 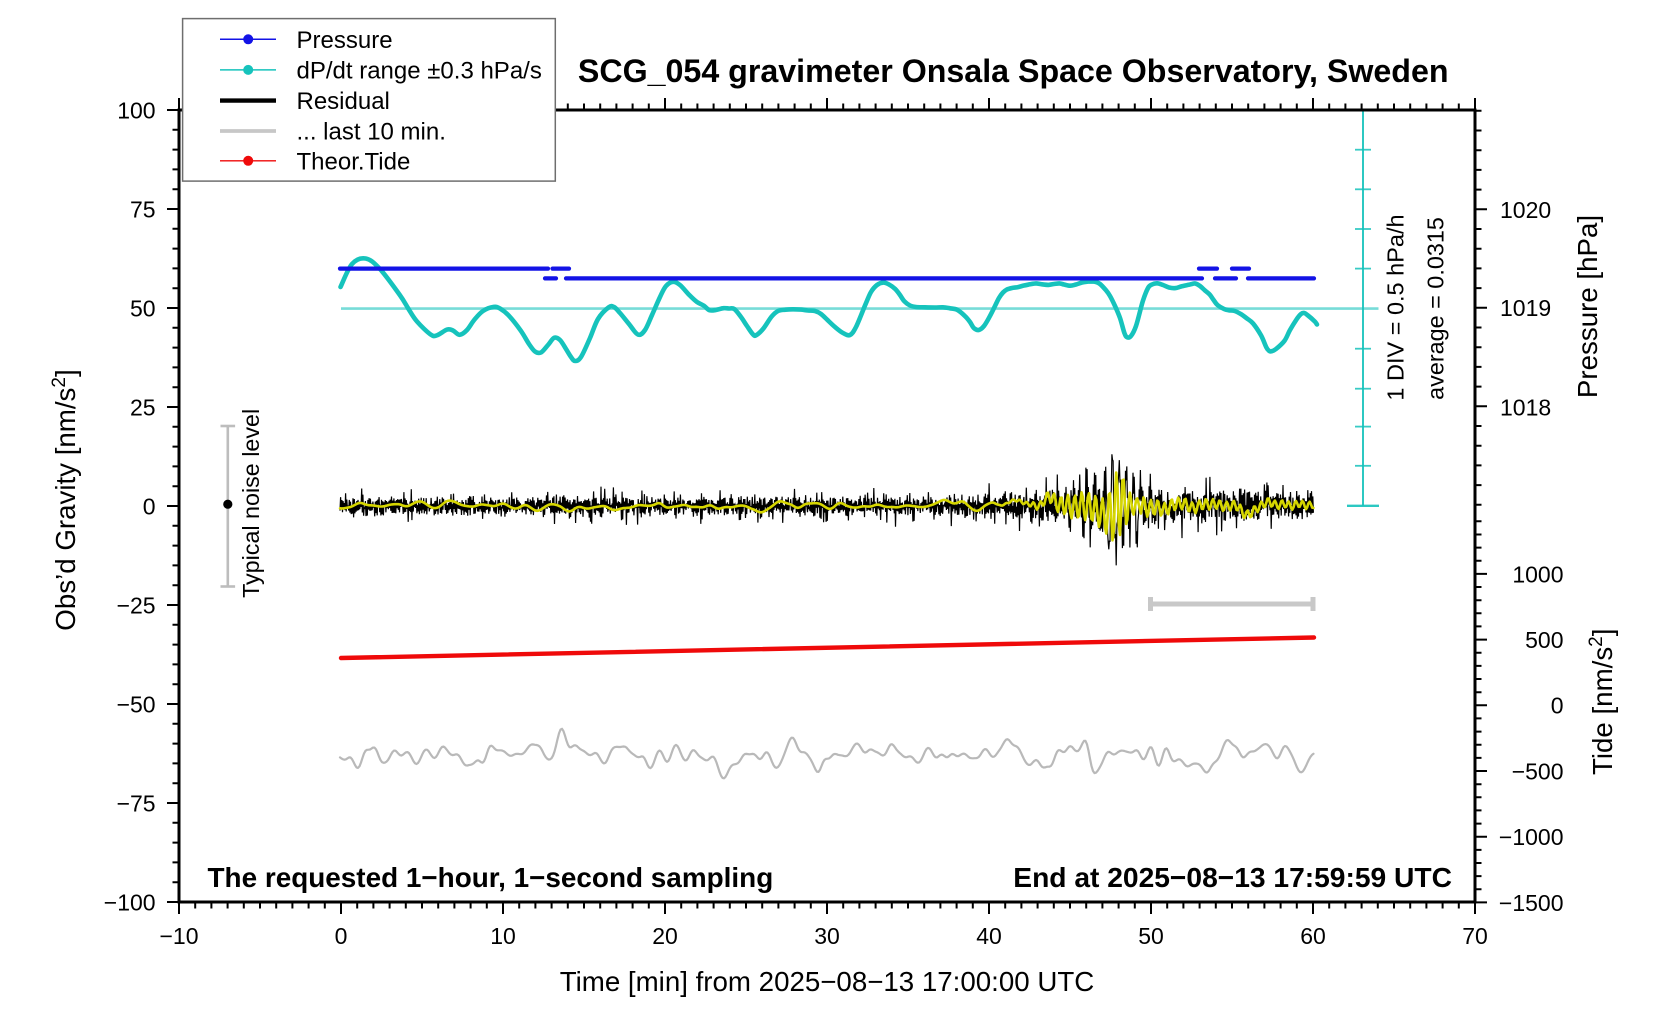 What do you see at coordinates (136, 704) in the screenshot?
I see `svg-text: −50` at bounding box center [136, 704].